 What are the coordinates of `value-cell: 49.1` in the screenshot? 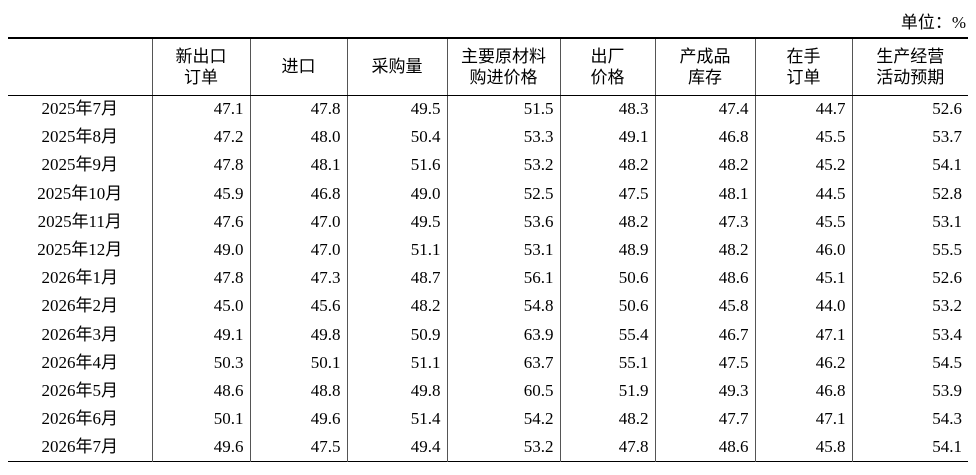 It's located at (200, 334).